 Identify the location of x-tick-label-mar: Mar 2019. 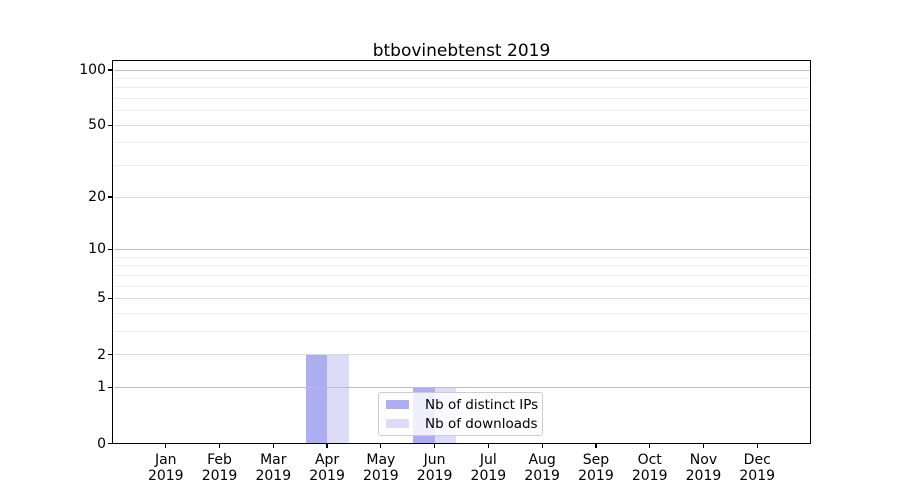
(273, 468).